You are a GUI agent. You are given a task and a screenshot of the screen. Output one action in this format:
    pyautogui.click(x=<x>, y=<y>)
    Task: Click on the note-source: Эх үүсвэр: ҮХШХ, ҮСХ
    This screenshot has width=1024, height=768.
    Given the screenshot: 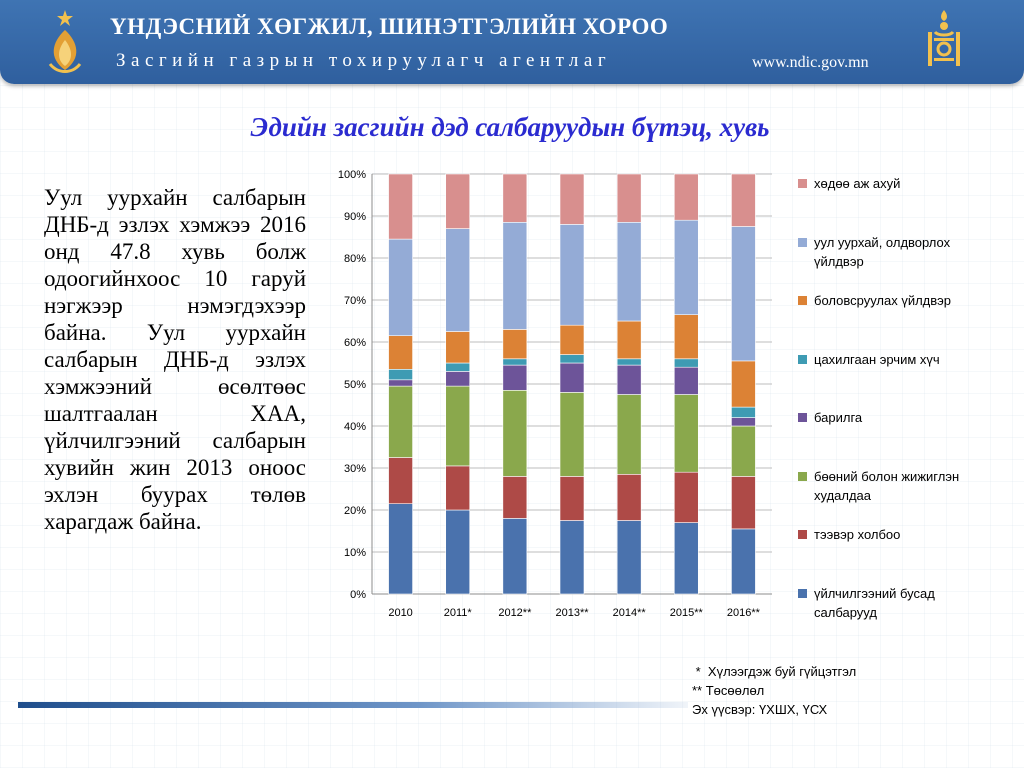 What is the action you would take?
    pyautogui.click(x=760, y=709)
    